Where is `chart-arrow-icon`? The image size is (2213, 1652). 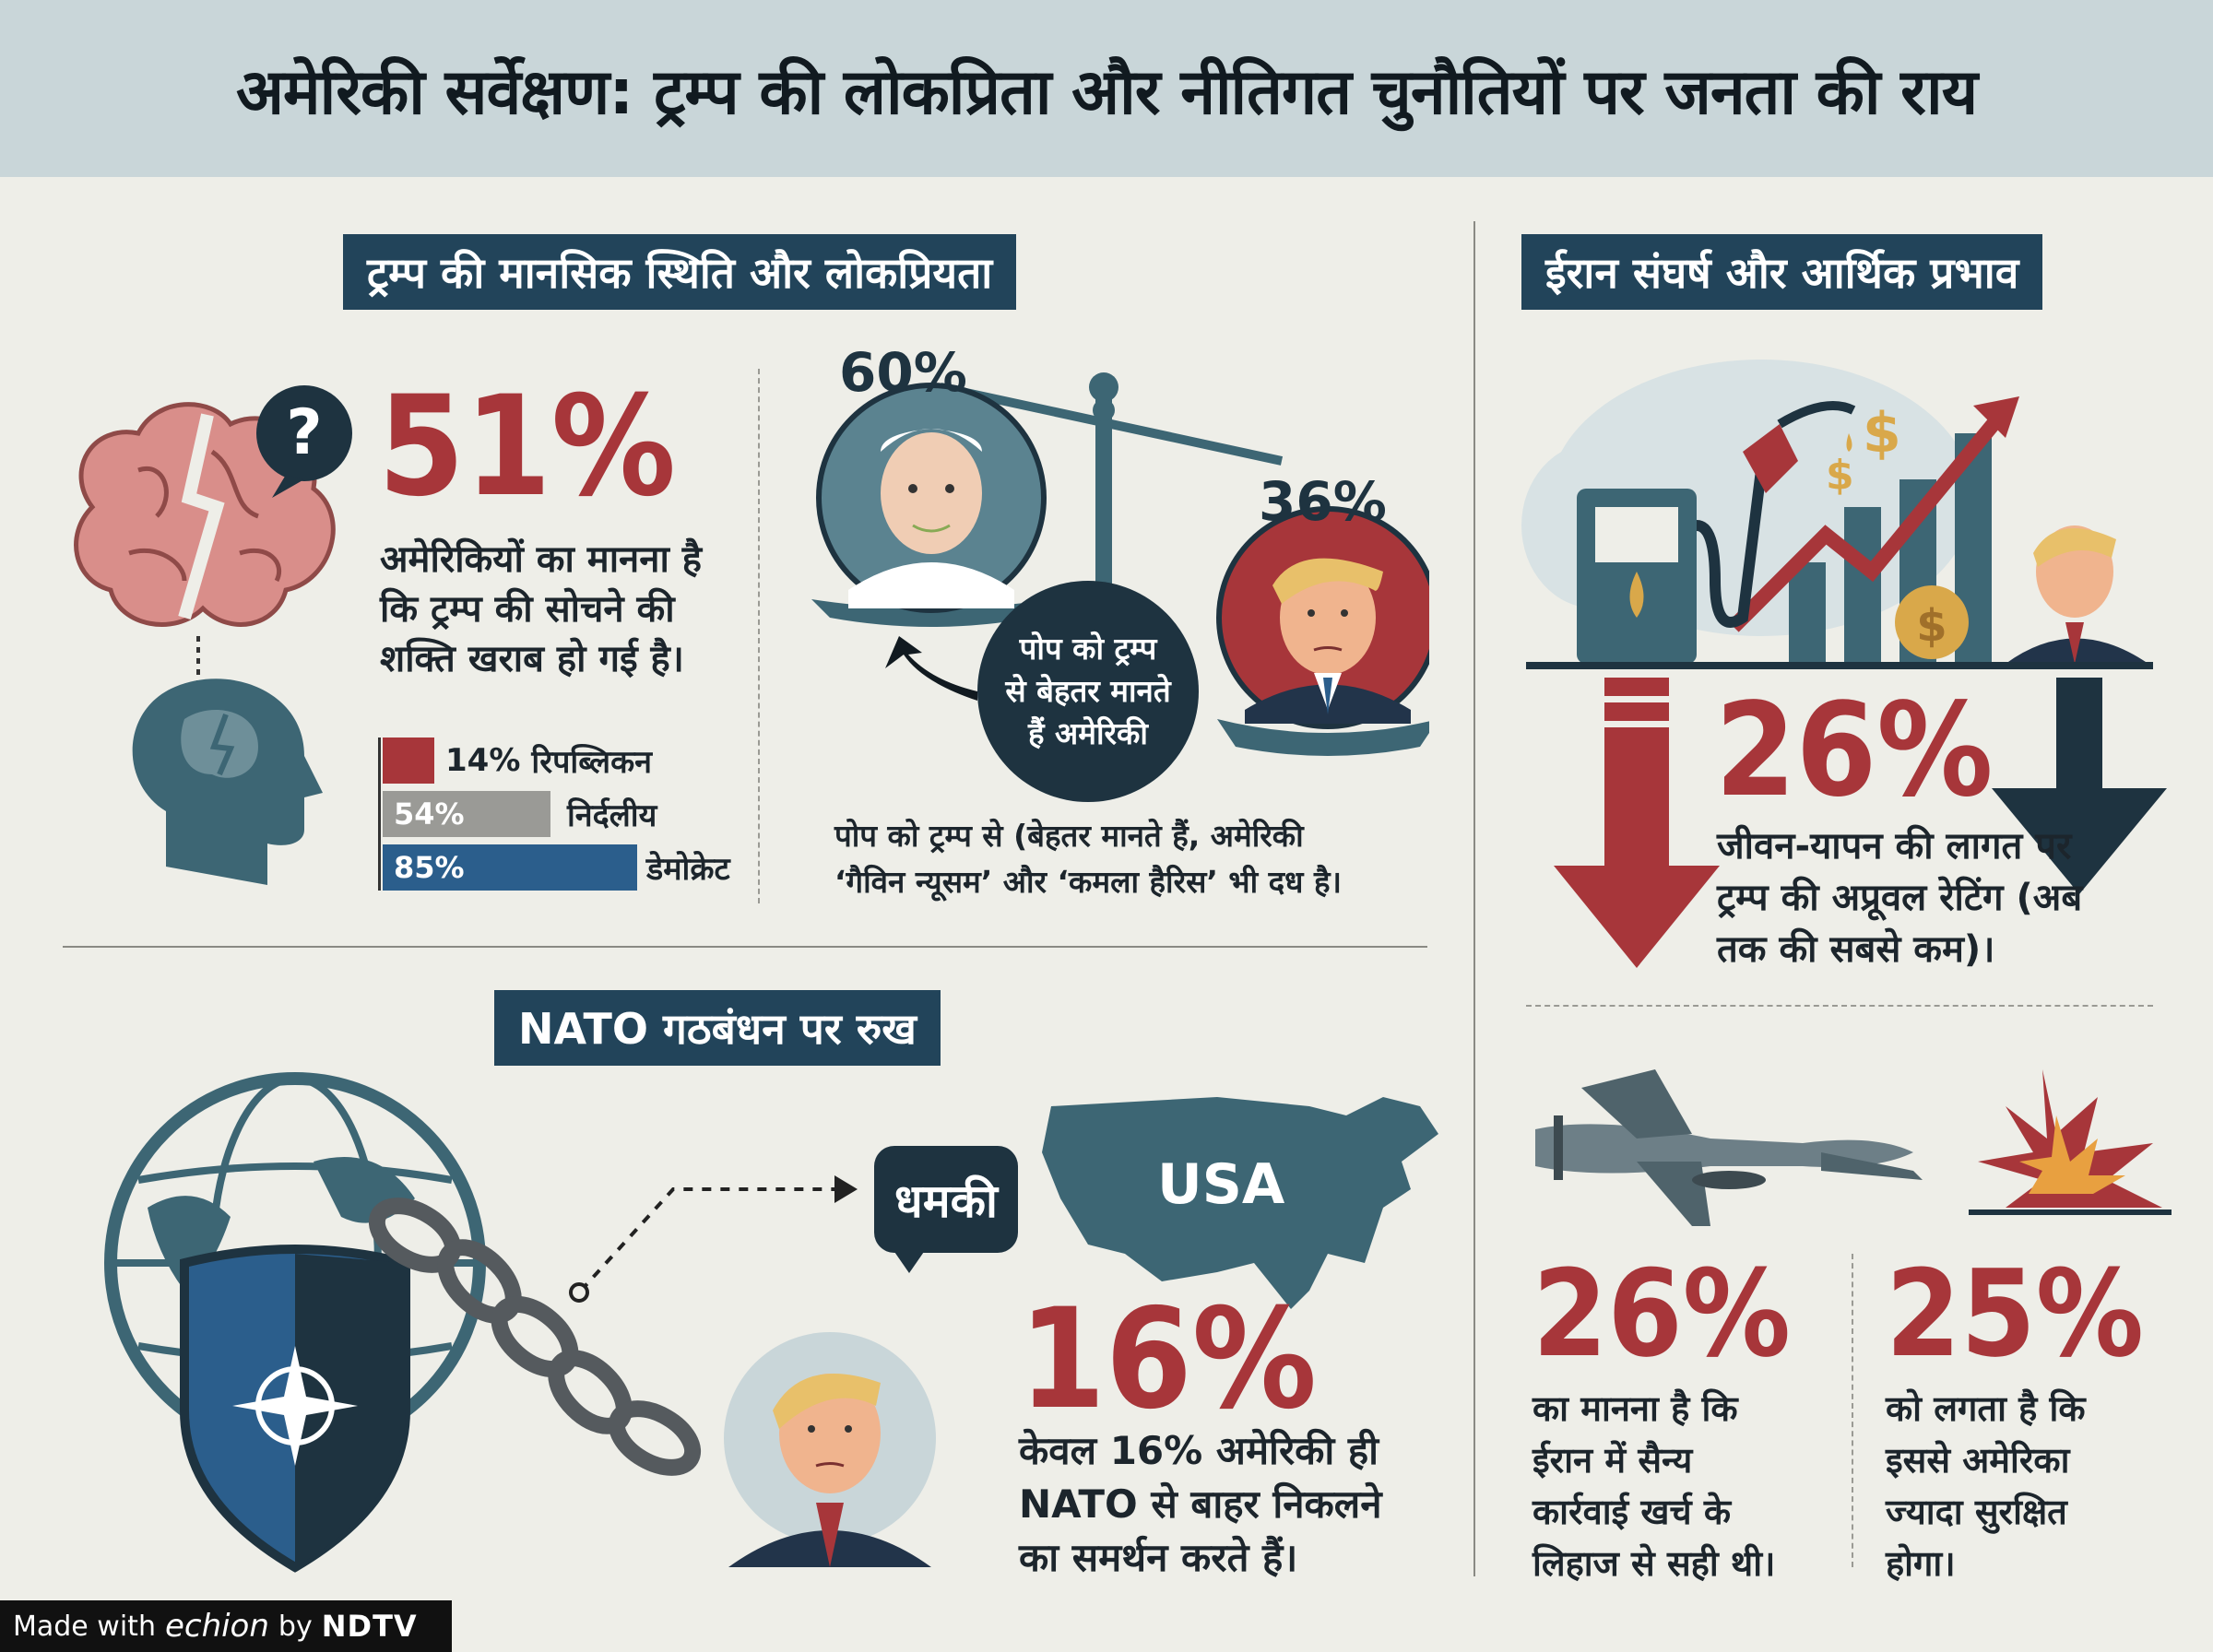 chart-arrow-icon is located at coordinates (1873, 530).